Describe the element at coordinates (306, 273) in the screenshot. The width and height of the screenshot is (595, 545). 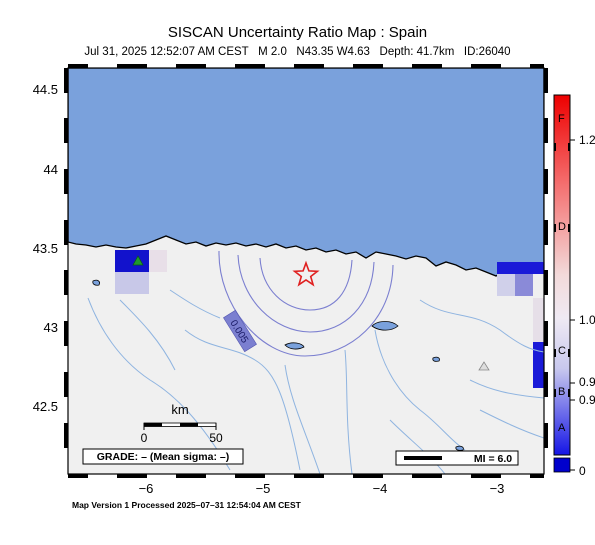
I see `epicenter-star-icon` at that location.